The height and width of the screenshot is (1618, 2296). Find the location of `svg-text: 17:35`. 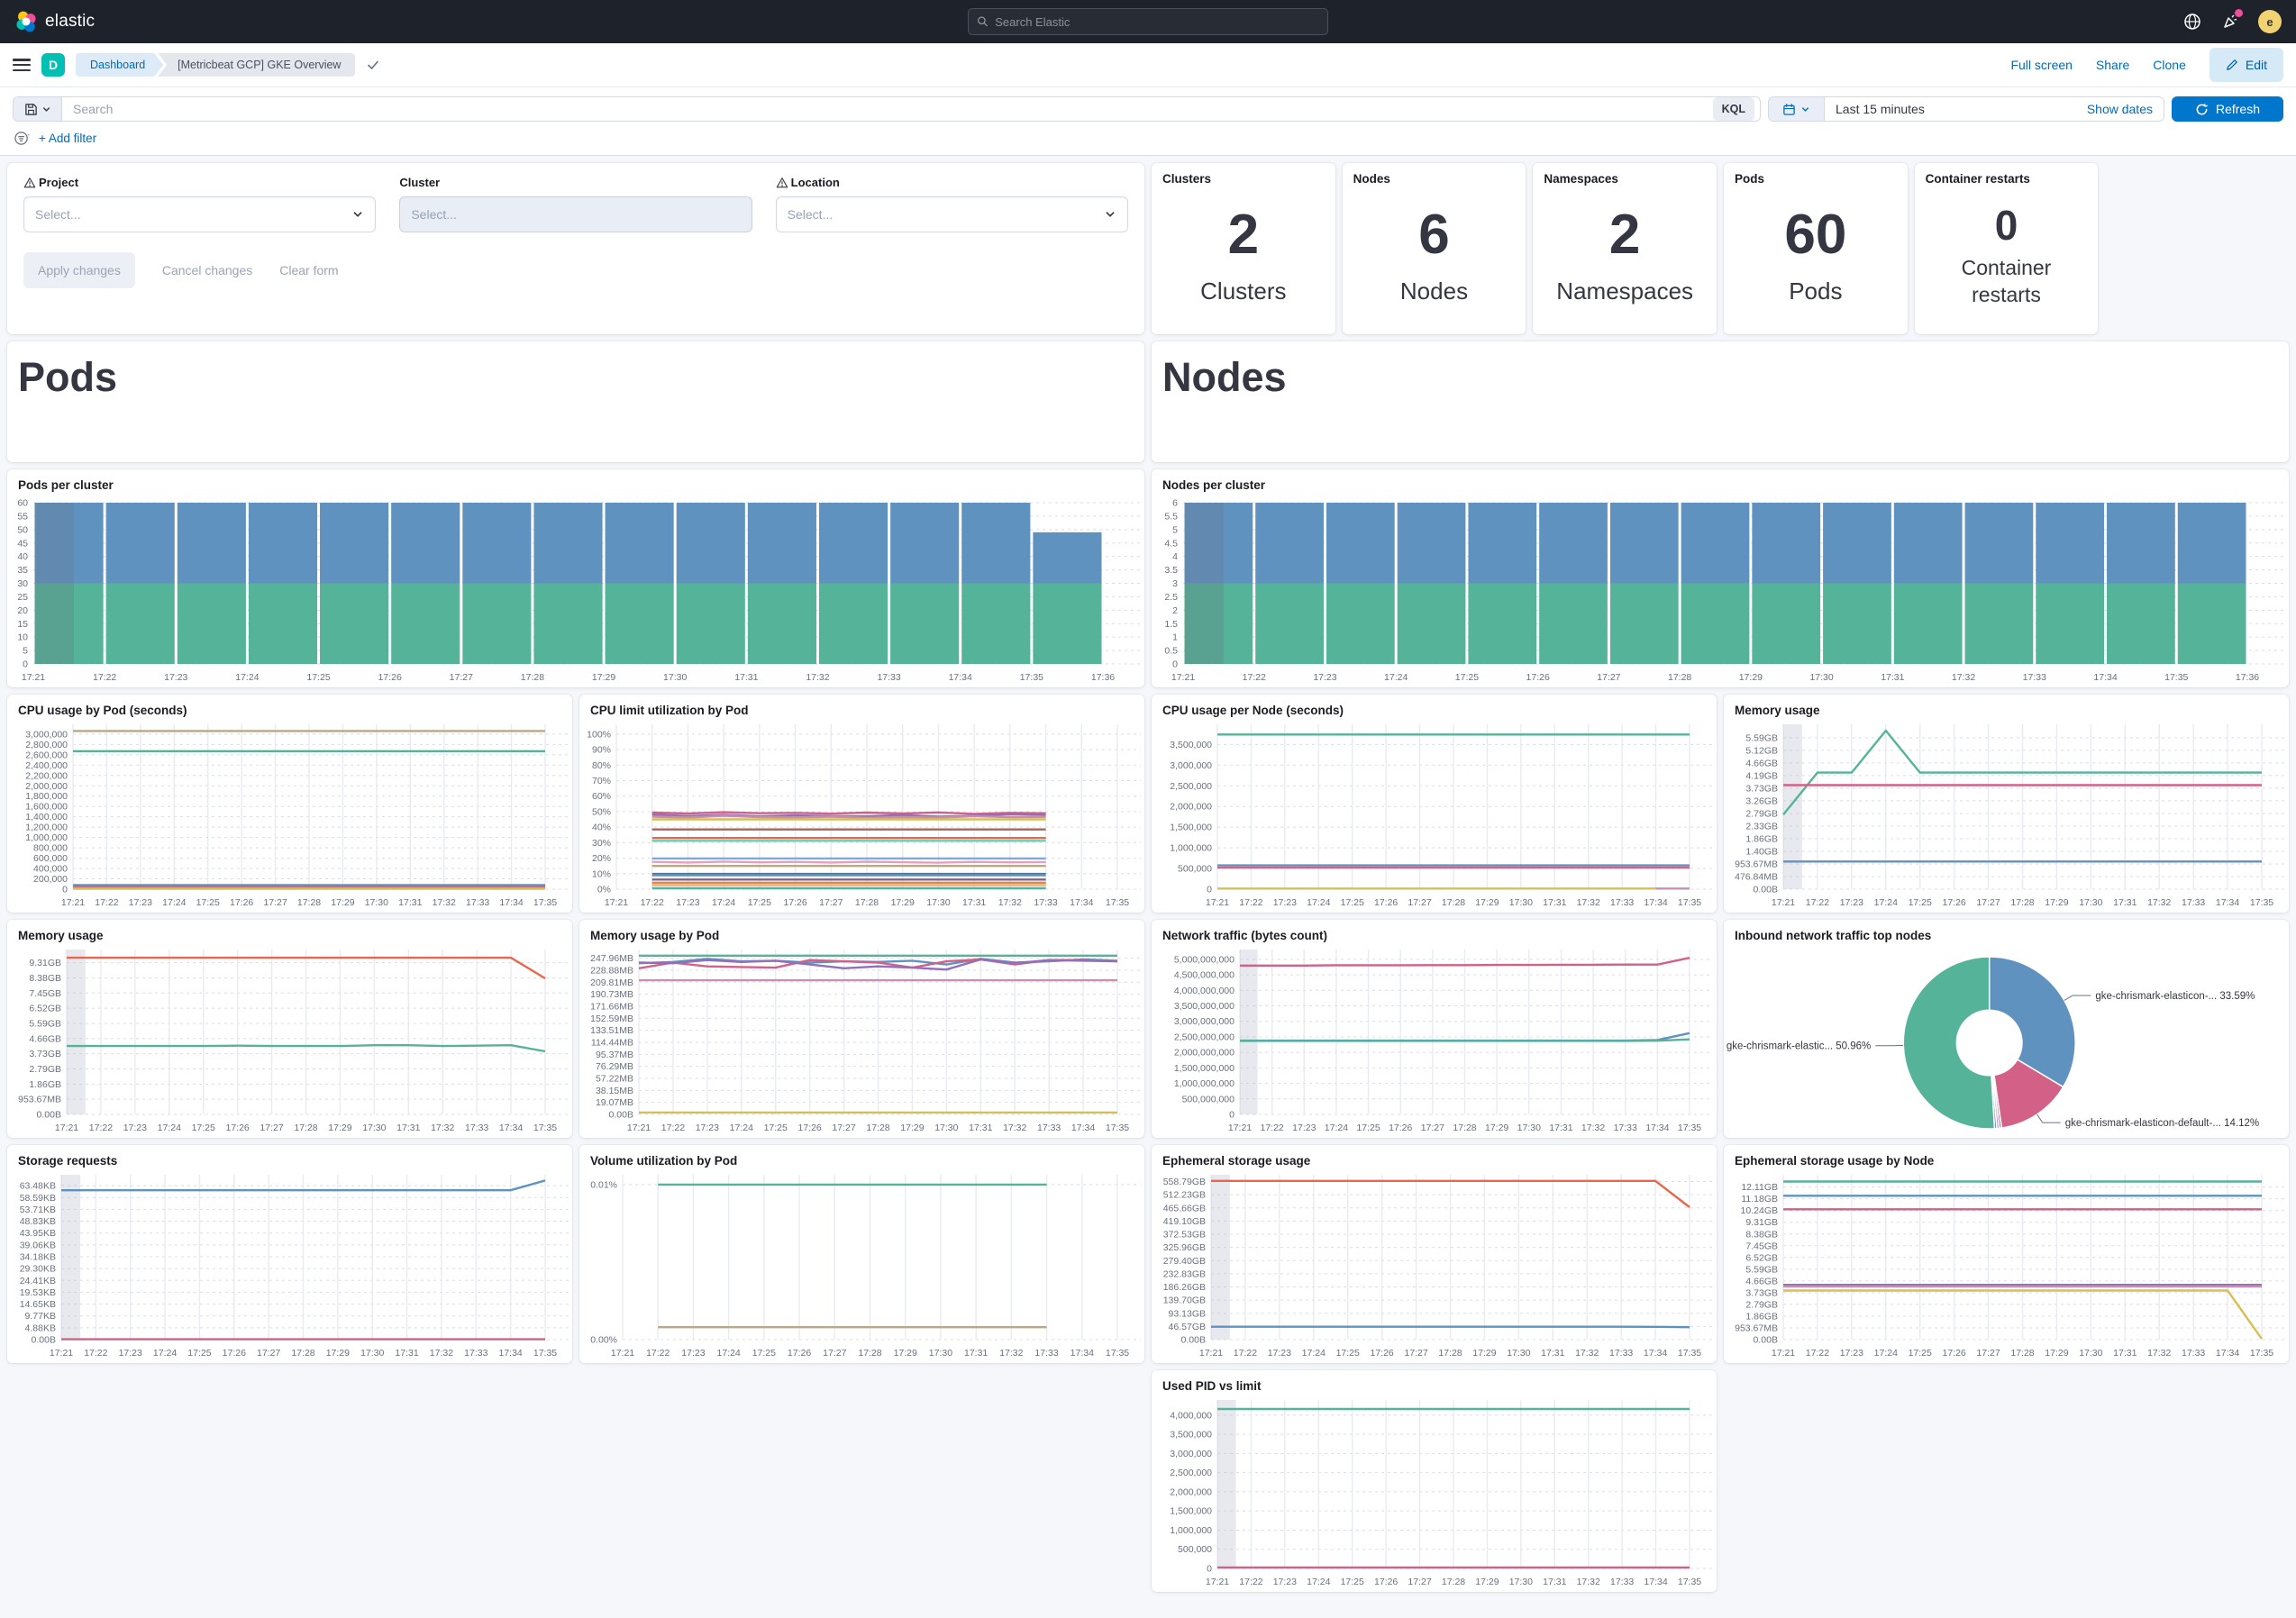

svg-text: 17:35 is located at coordinates (545, 1128).